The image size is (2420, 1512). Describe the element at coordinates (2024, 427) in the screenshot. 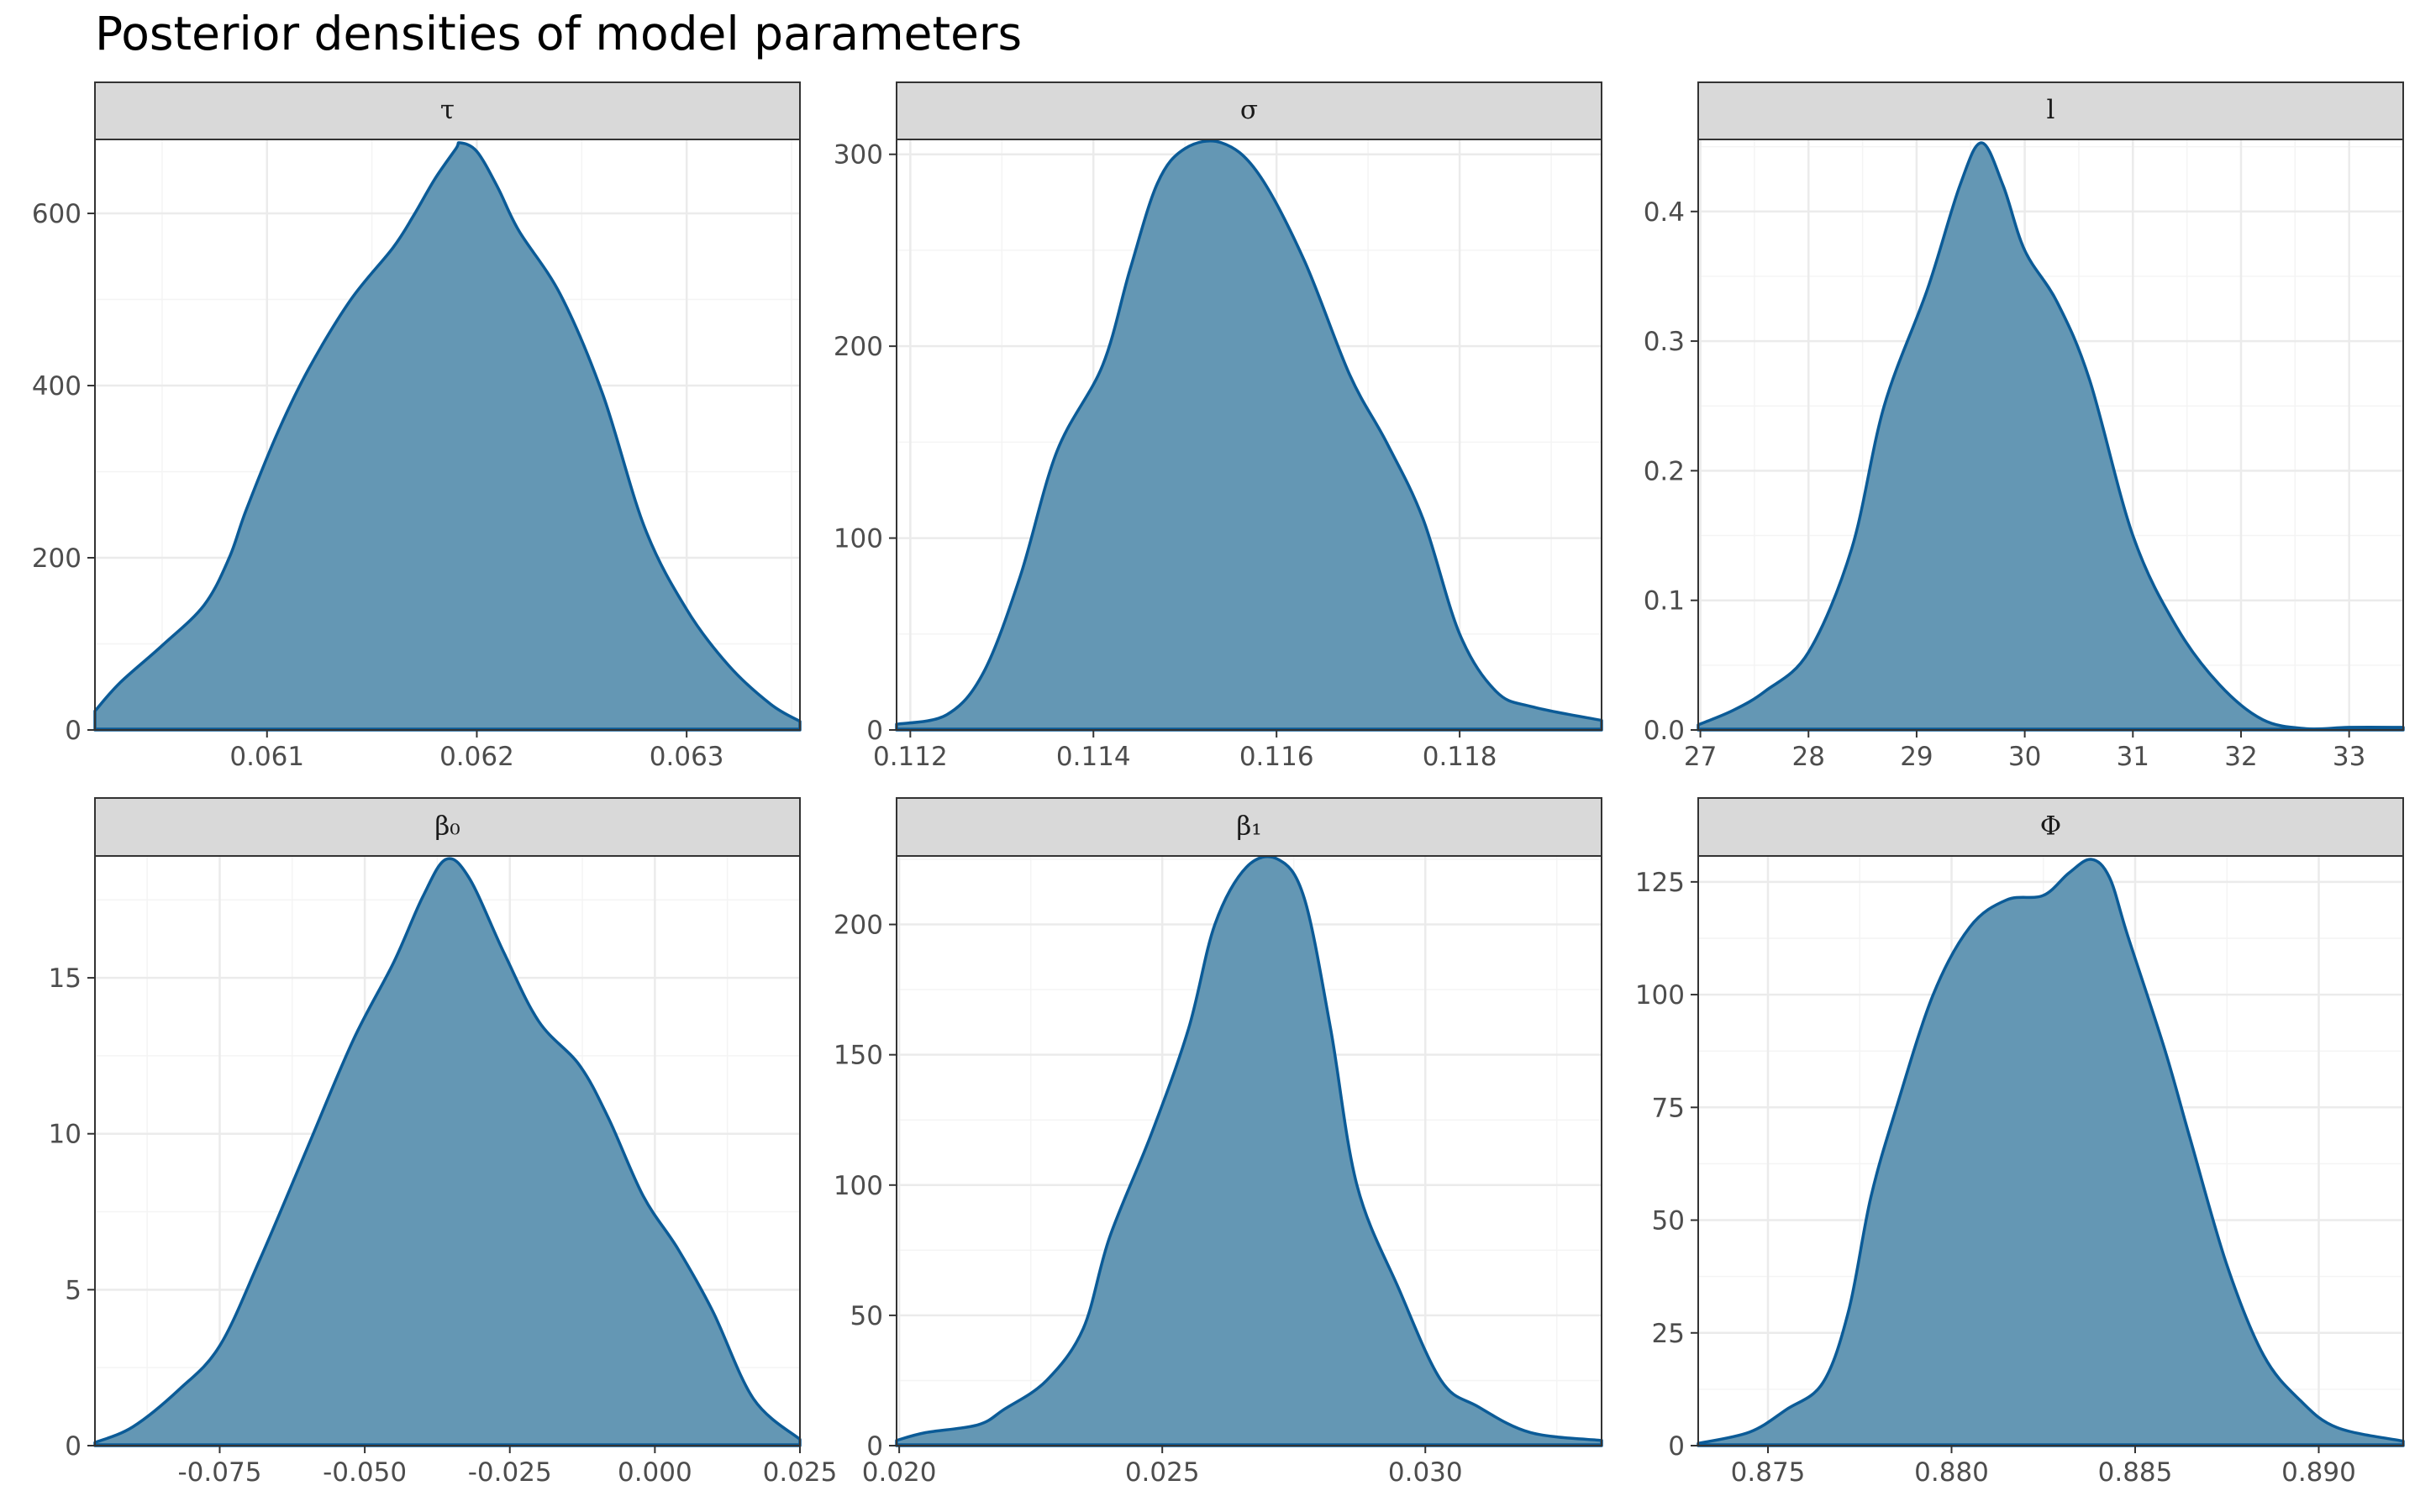

I see `panel-3: l 27 28 29 30 31 32 33 0.0 0.1 0.2 0.3 0.4` at that location.